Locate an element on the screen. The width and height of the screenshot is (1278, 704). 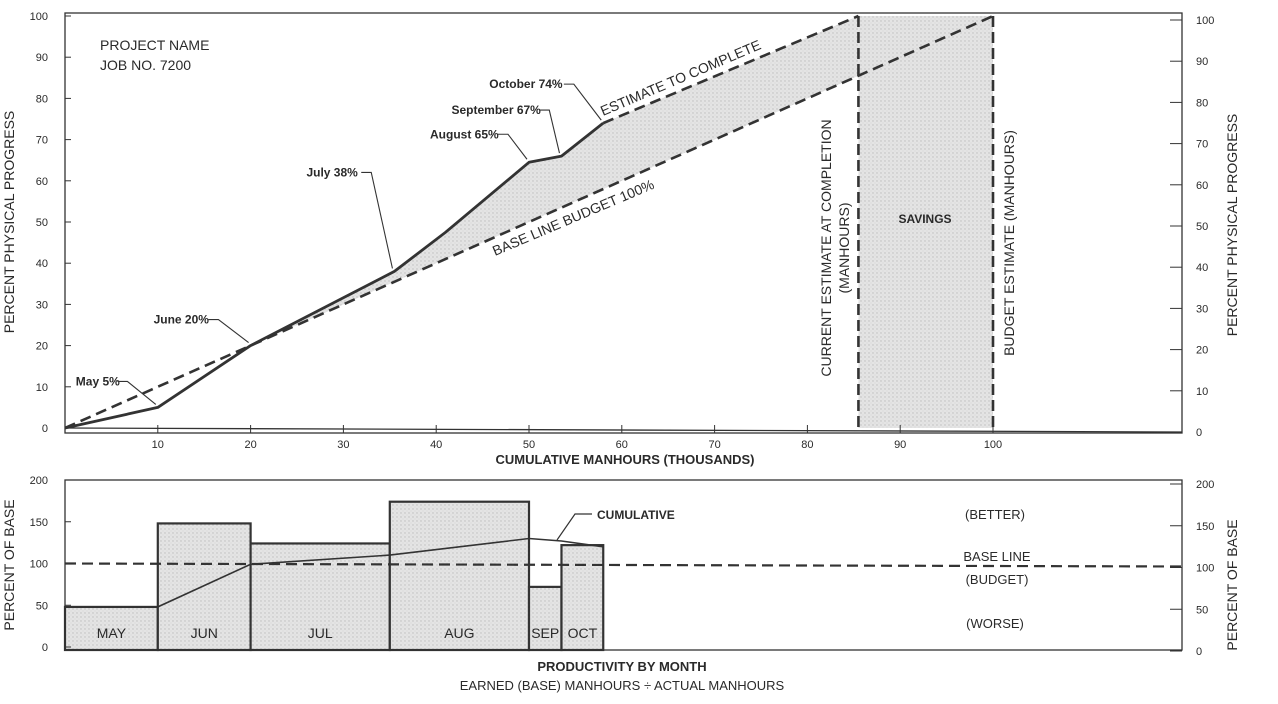
x-tick-label: 60 is located at coordinates (622, 445).